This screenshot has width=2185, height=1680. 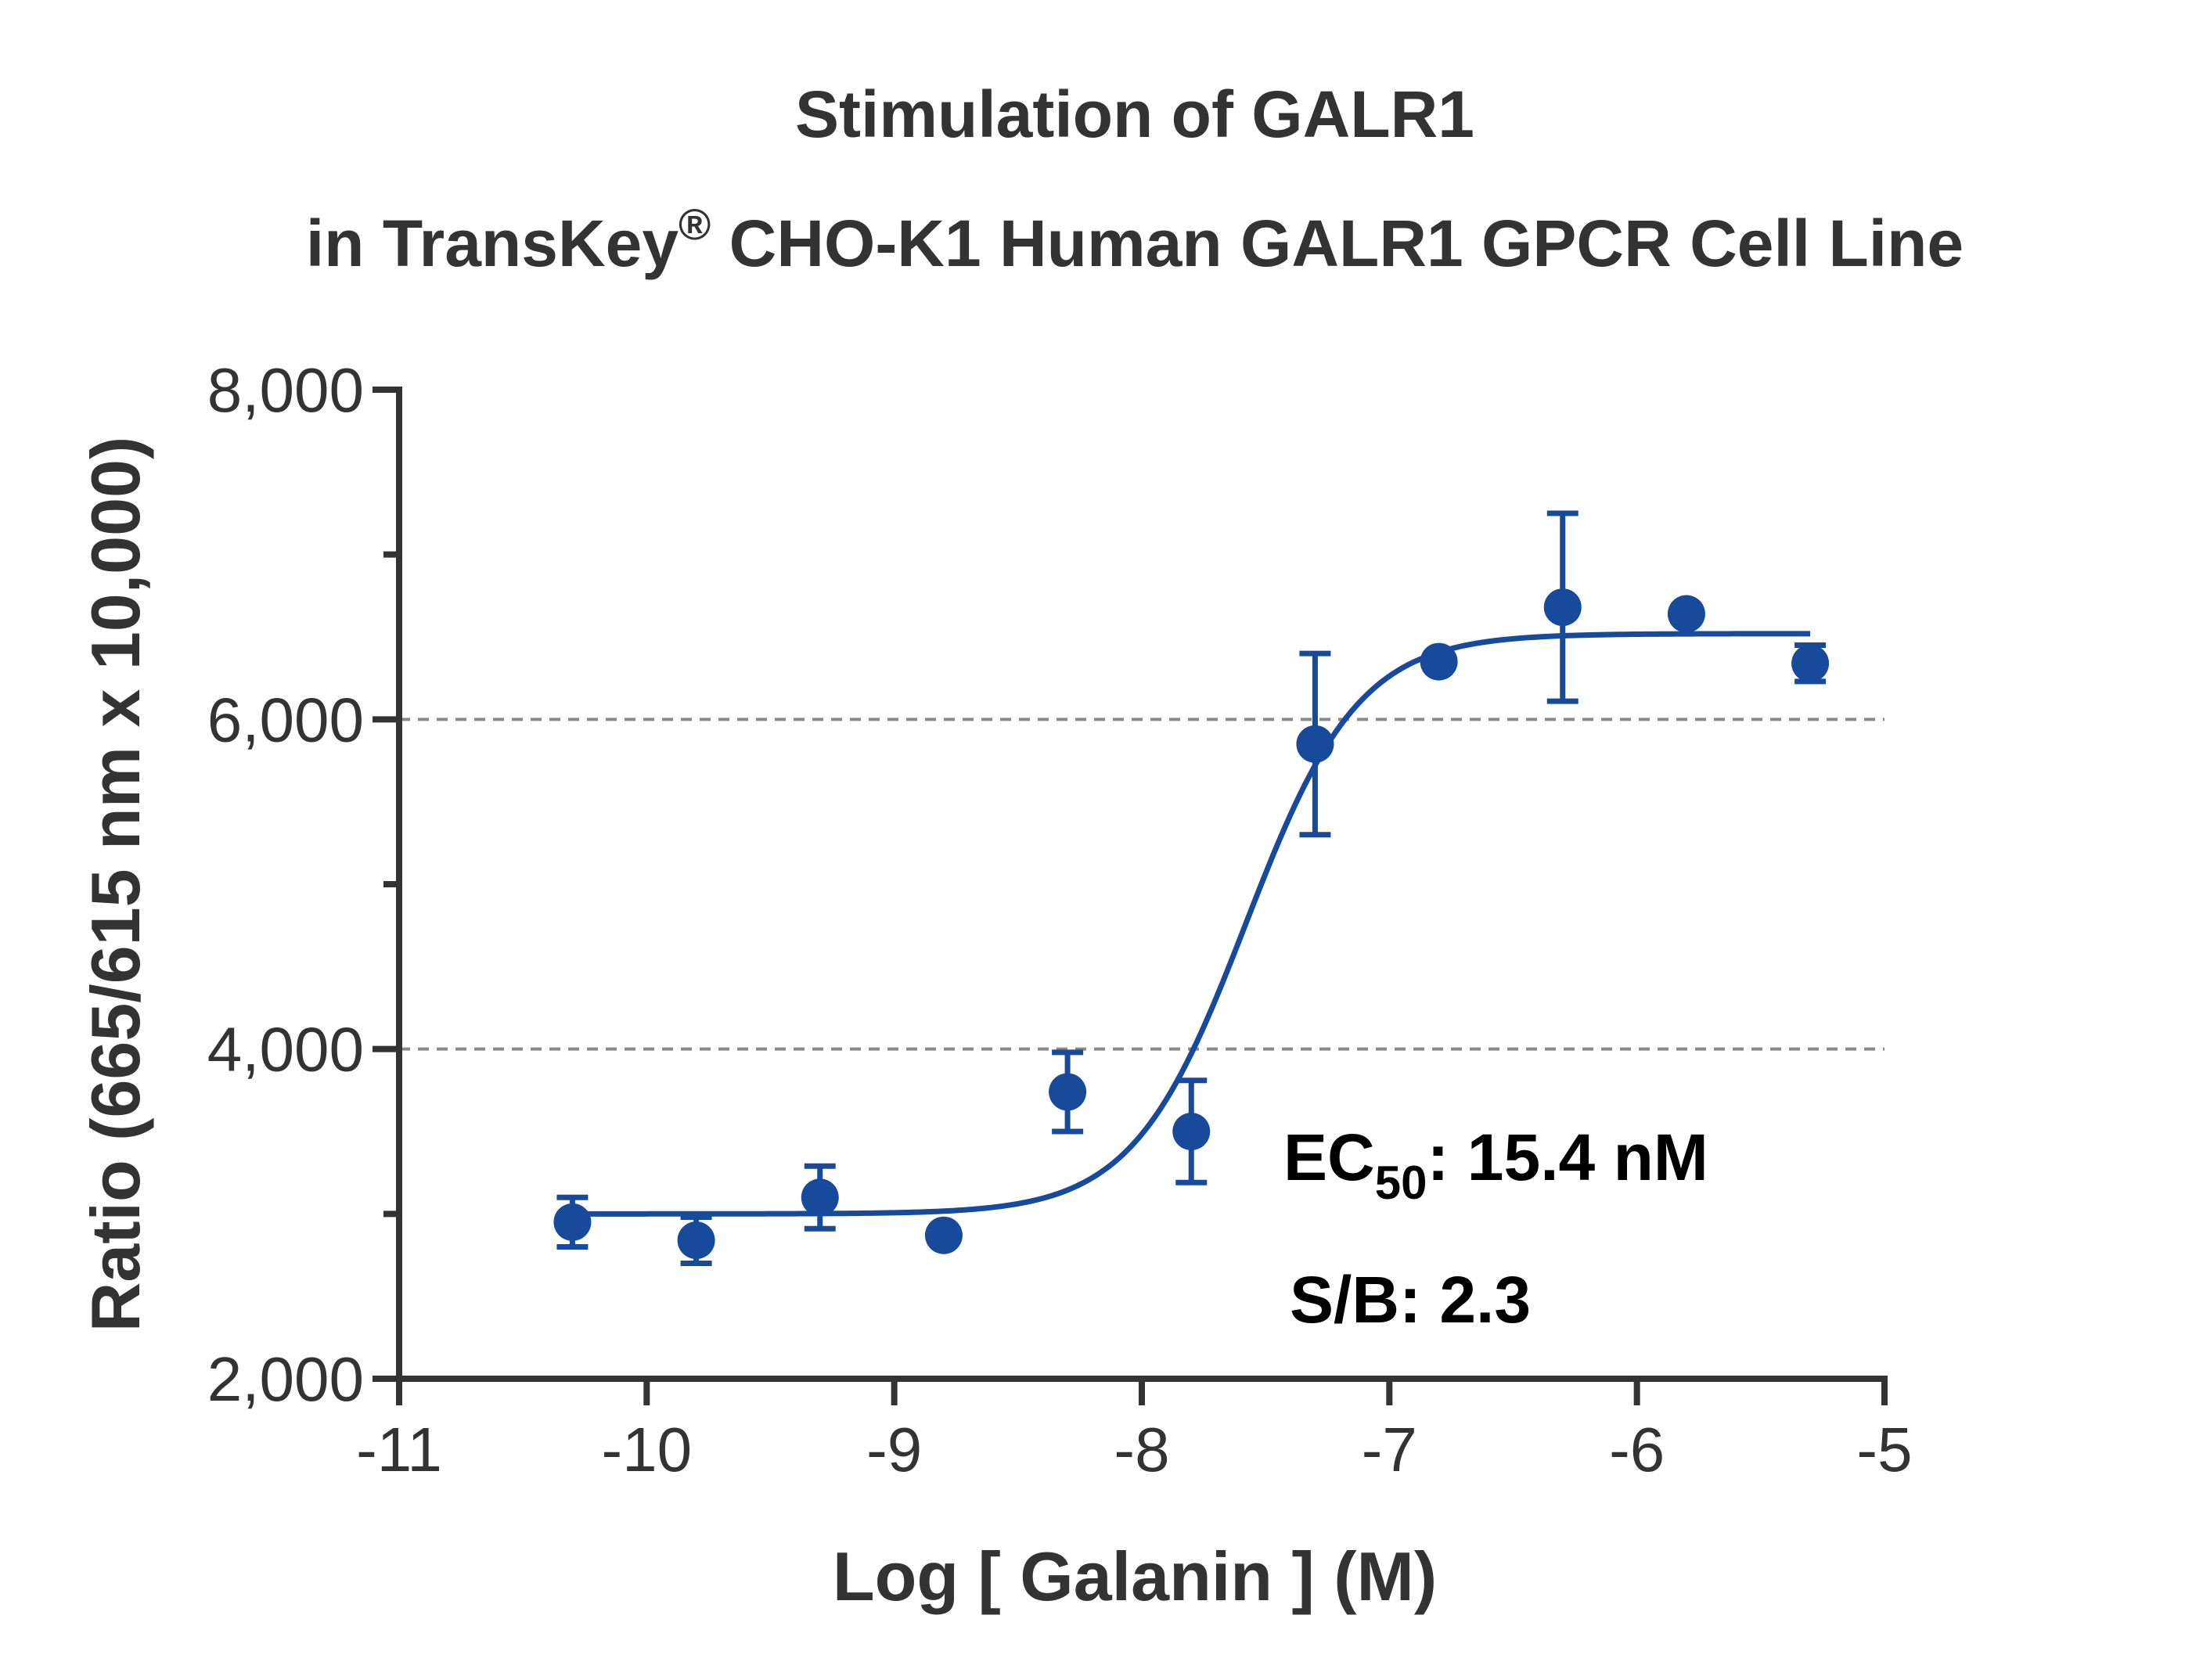 I want to click on y-tick-label: 4,000, so click(x=285, y=1050).